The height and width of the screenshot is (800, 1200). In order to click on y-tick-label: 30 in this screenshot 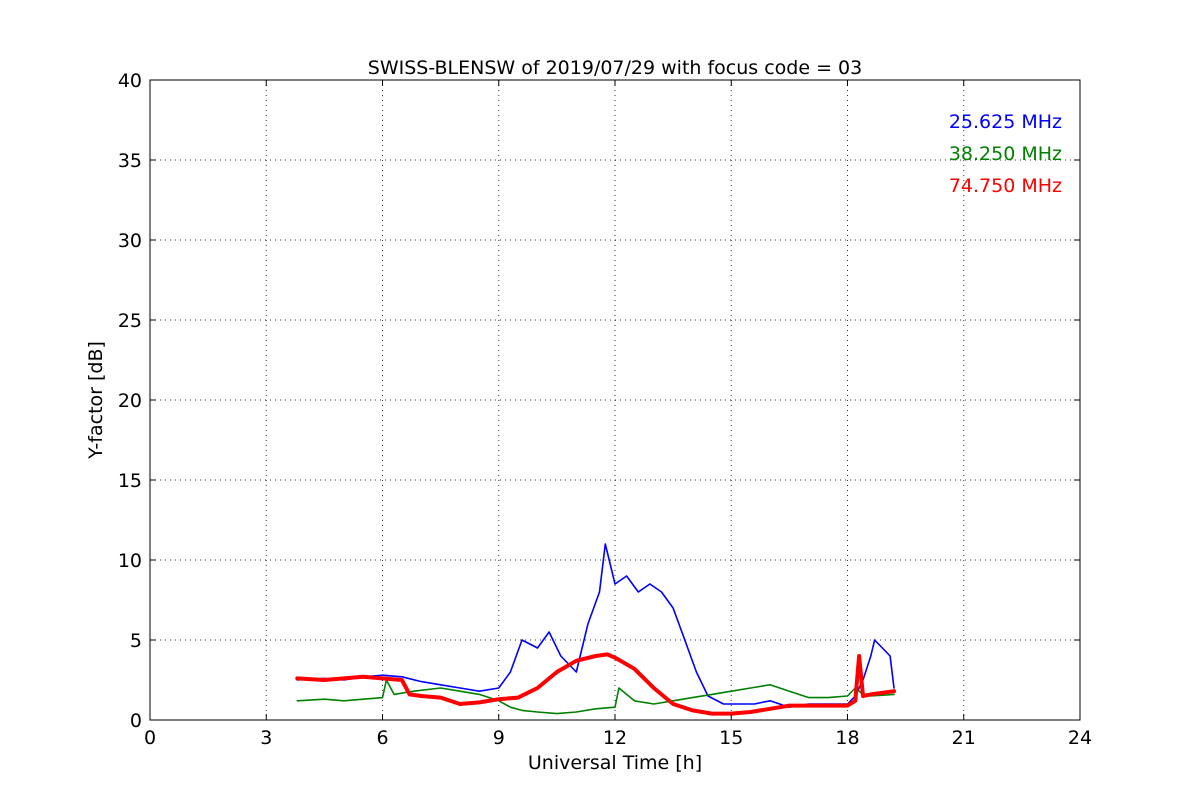, I will do `click(130, 241)`.